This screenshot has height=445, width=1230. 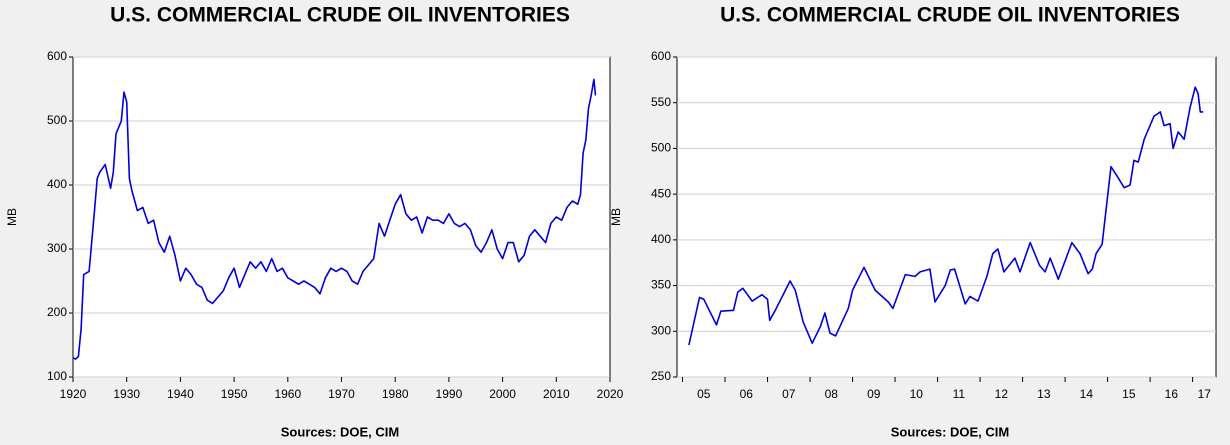 I want to click on x-tick-label: 1920, so click(x=73, y=394).